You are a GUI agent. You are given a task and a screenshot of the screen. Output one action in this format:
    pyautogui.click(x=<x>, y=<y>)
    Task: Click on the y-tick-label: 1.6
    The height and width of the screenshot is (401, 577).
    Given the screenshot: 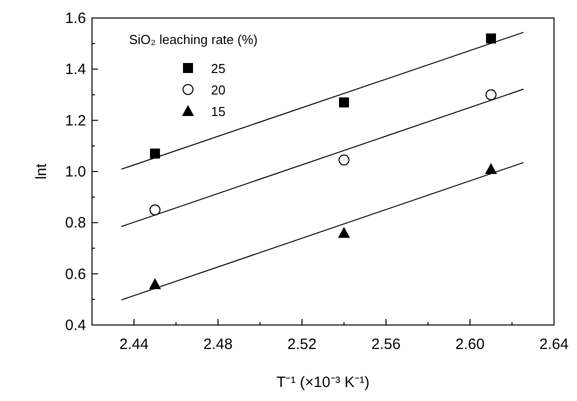 What is the action you would take?
    pyautogui.click(x=75, y=18)
    